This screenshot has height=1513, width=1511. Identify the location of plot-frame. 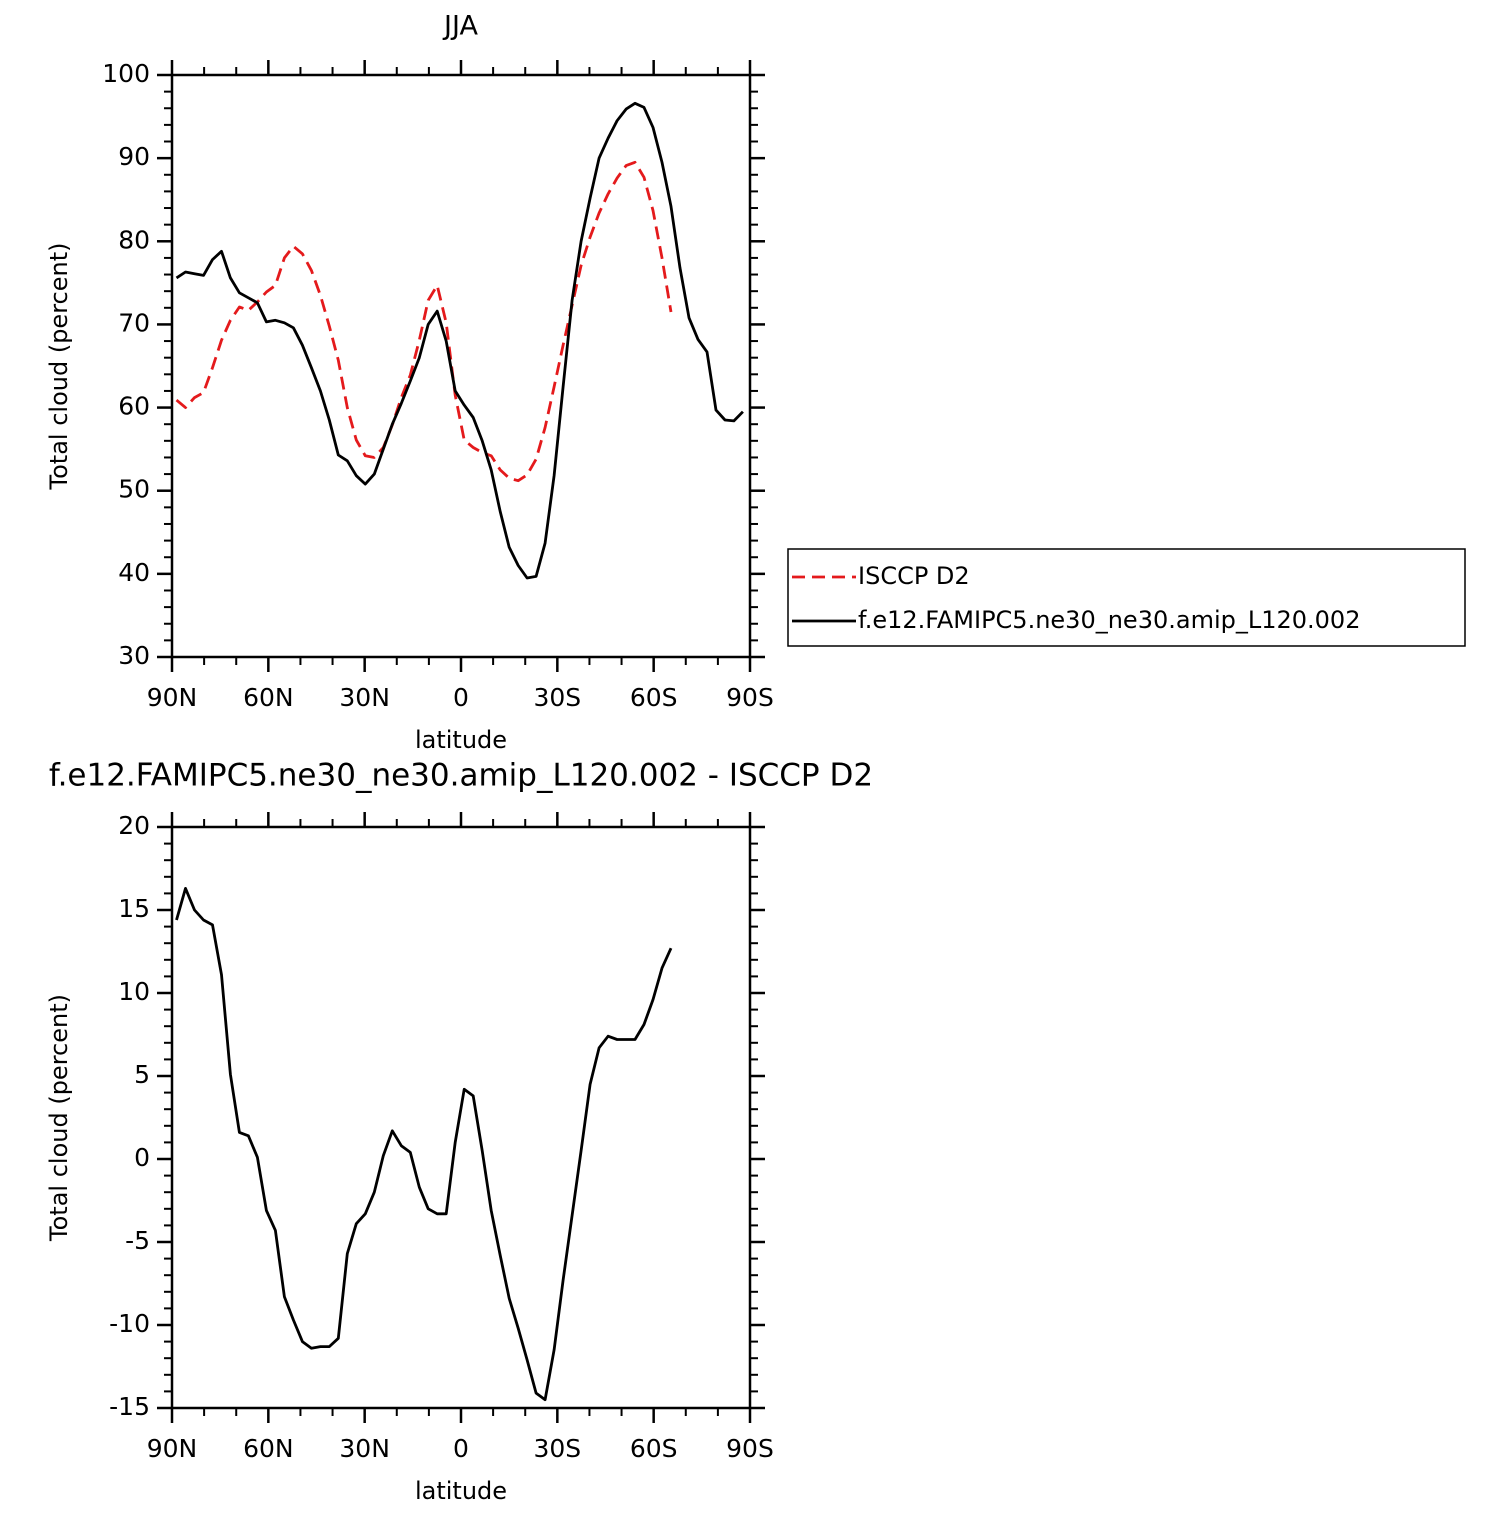
(461, 1117).